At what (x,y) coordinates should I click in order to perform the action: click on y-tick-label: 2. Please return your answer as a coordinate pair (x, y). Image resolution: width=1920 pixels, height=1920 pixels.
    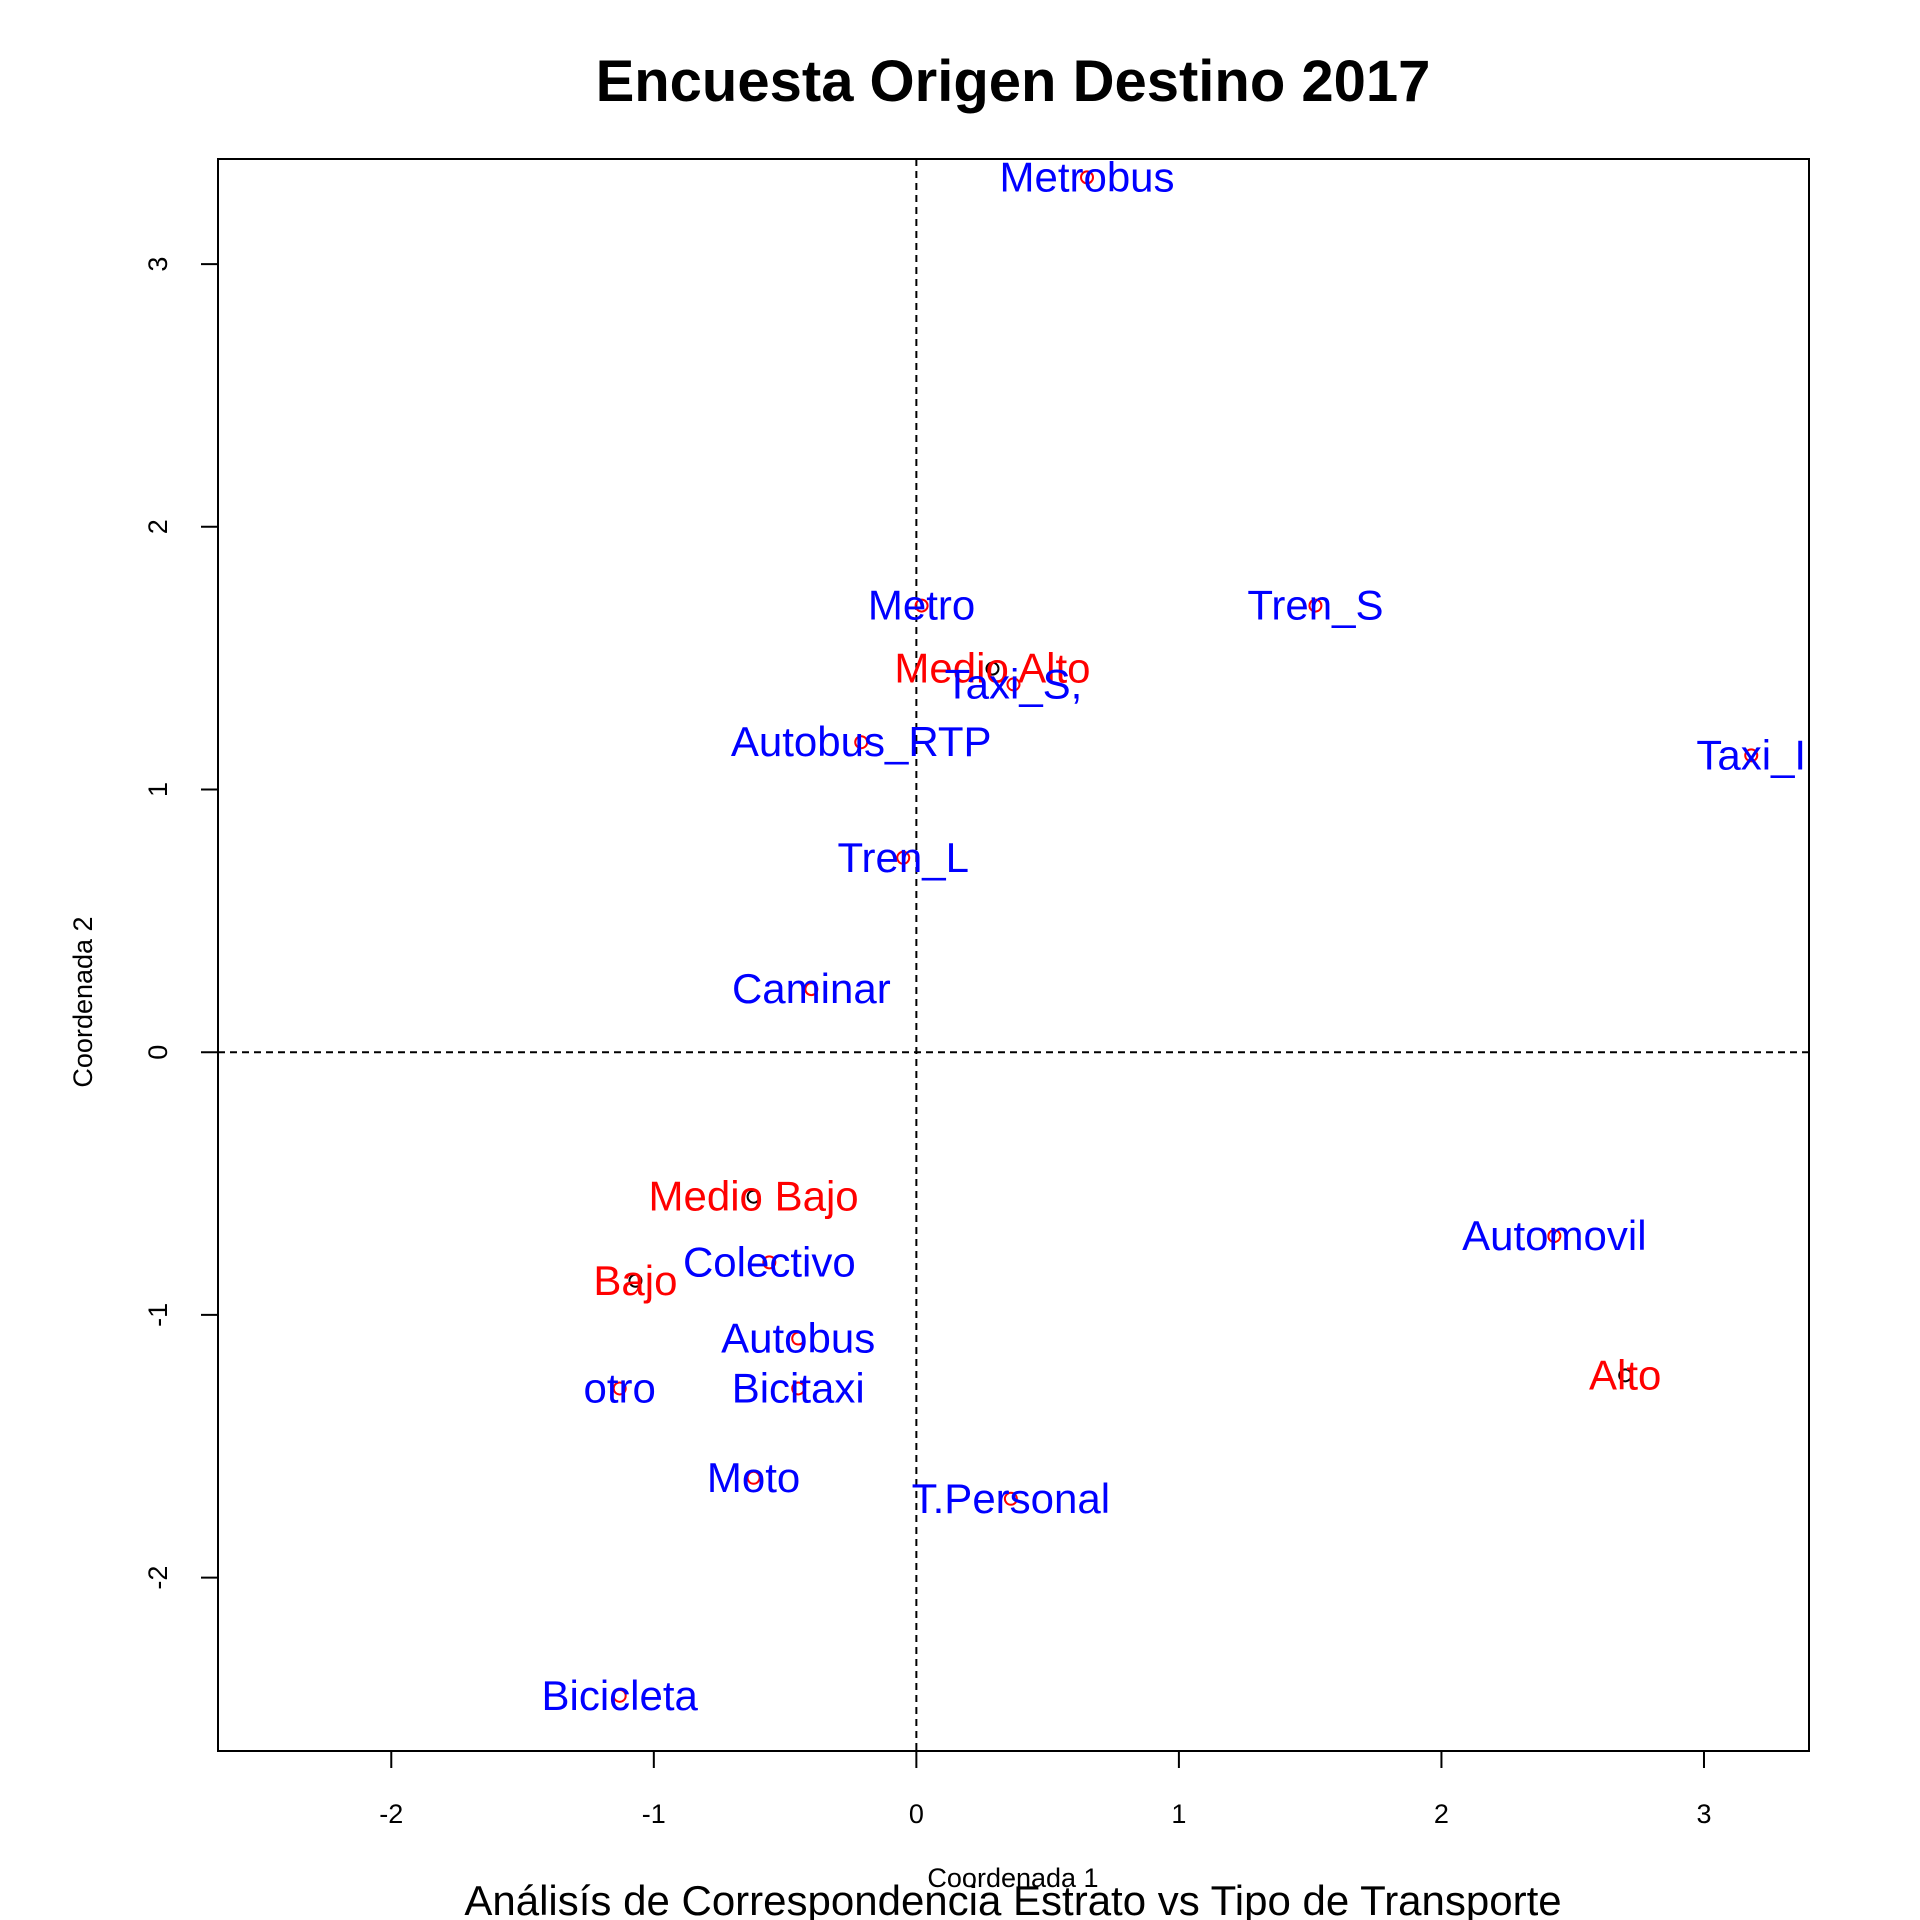
    Looking at the image, I should click on (158, 526).